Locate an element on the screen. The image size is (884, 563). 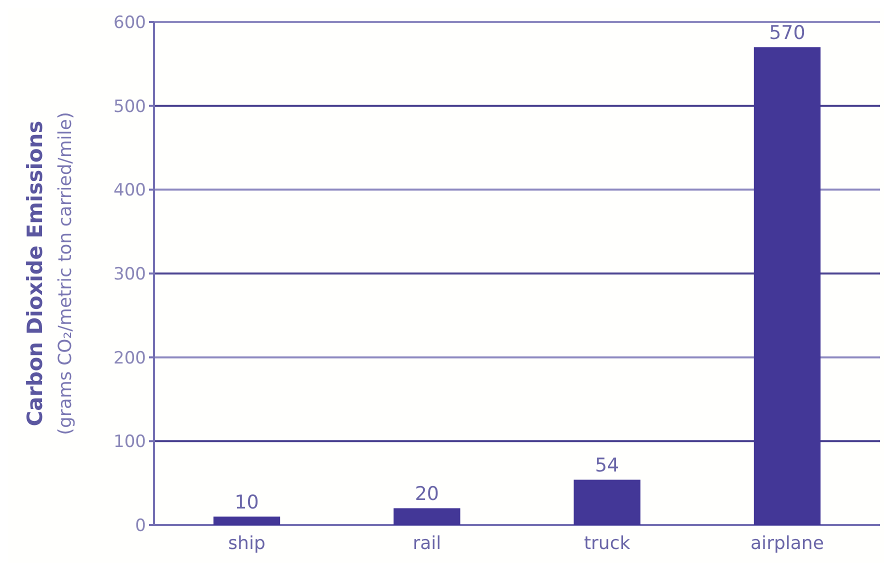
y-tick-label: 300 is located at coordinates (130, 274).